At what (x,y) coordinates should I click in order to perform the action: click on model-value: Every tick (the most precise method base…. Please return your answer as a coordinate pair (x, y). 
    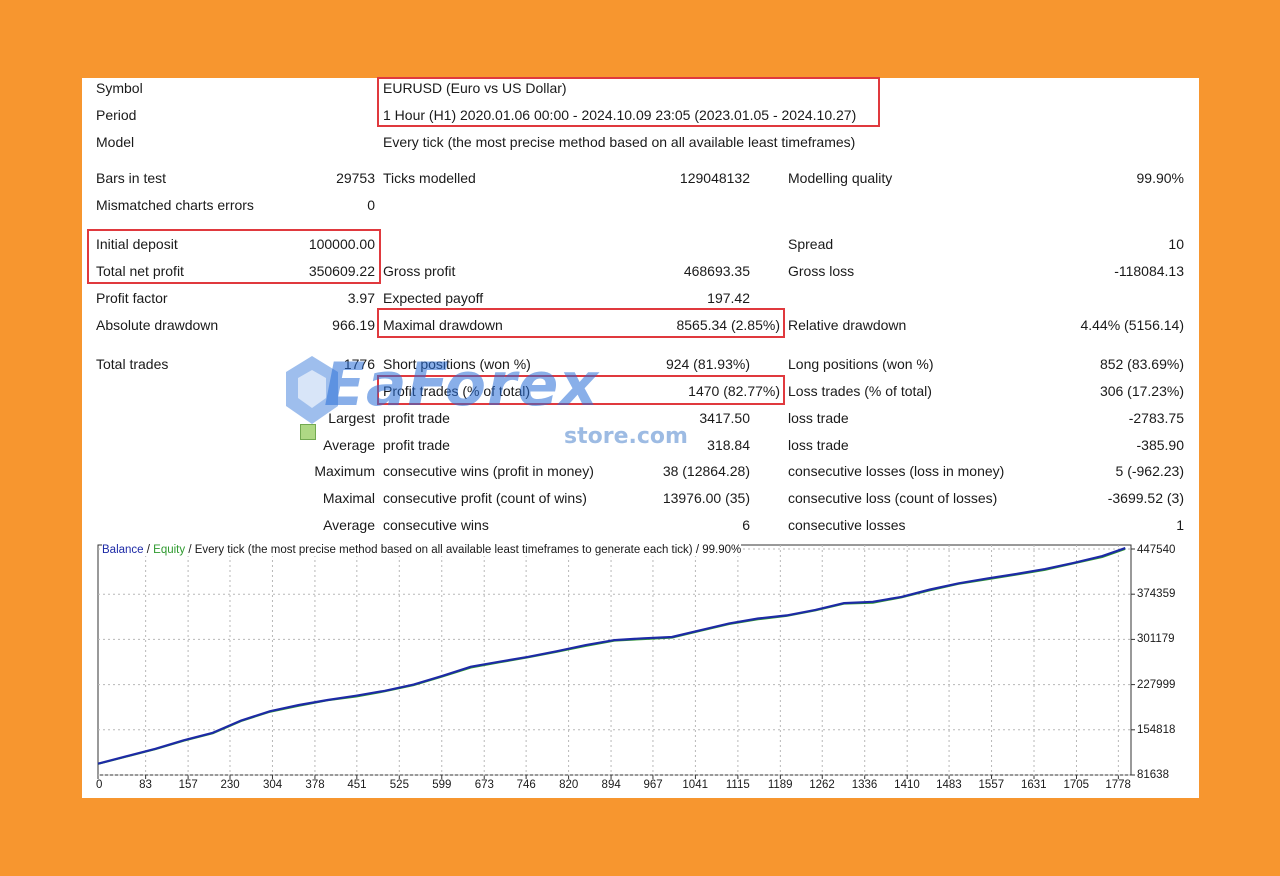
    Looking at the image, I should click on (619, 142).